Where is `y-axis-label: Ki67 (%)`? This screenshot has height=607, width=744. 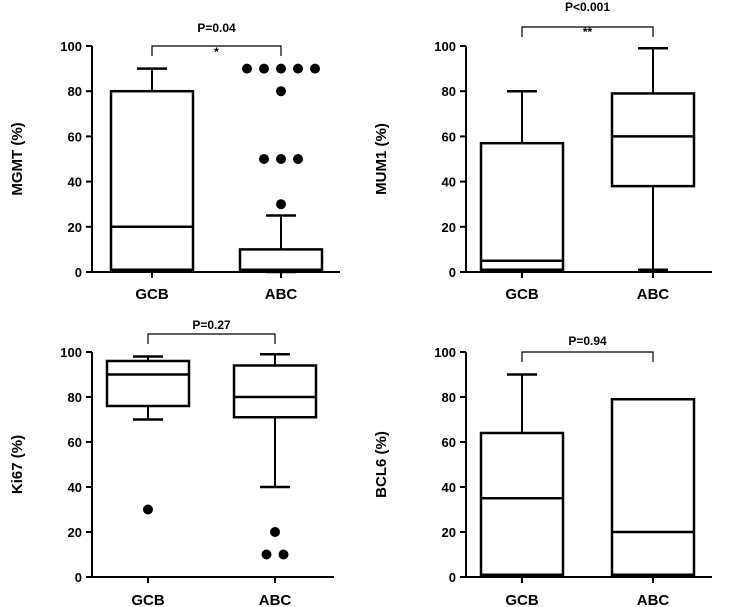 y-axis-label: Ki67 (%) is located at coordinates (17, 464).